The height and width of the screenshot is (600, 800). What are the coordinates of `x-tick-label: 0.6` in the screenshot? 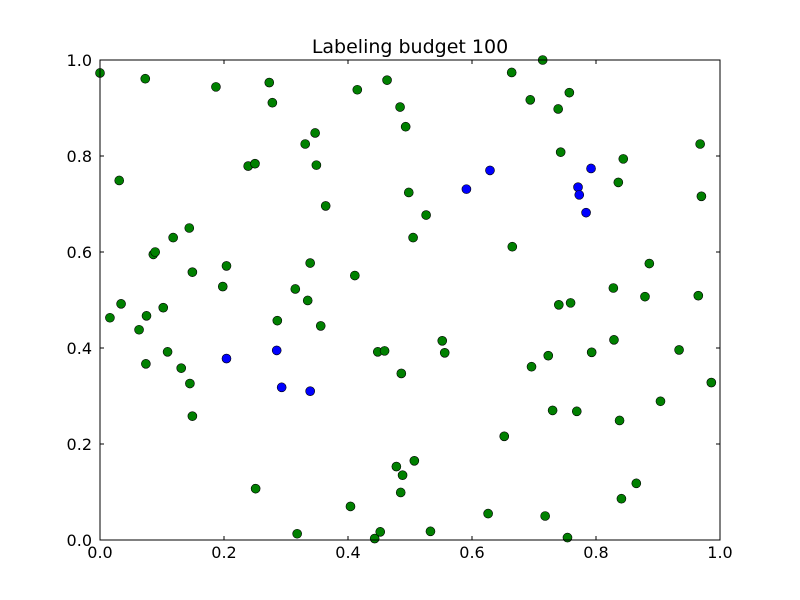 It's located at (471, 552).